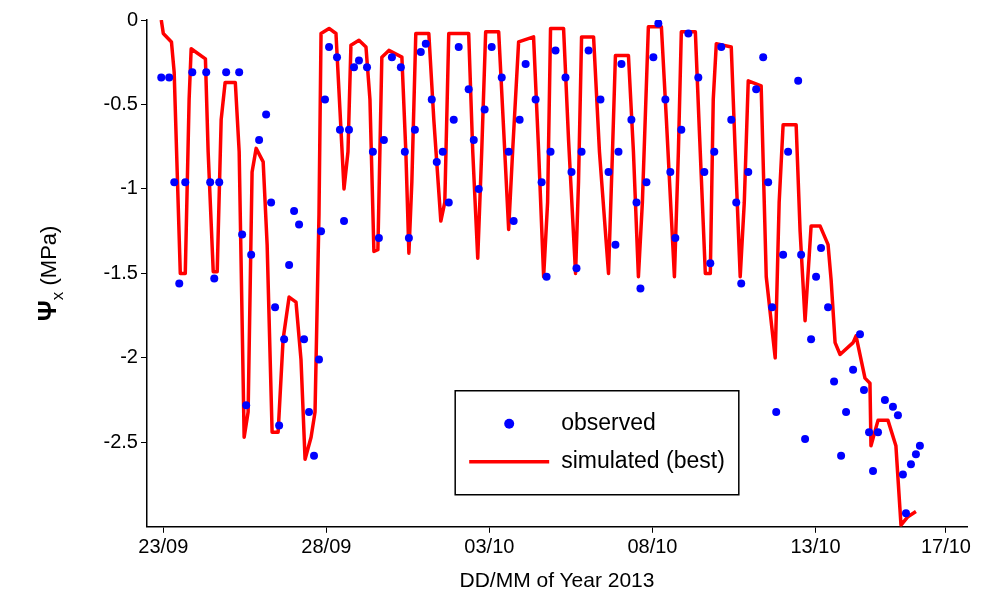 This screenshot has height=598, width=1001. I want to click on y-tick-label: -2, so click(129, 356).